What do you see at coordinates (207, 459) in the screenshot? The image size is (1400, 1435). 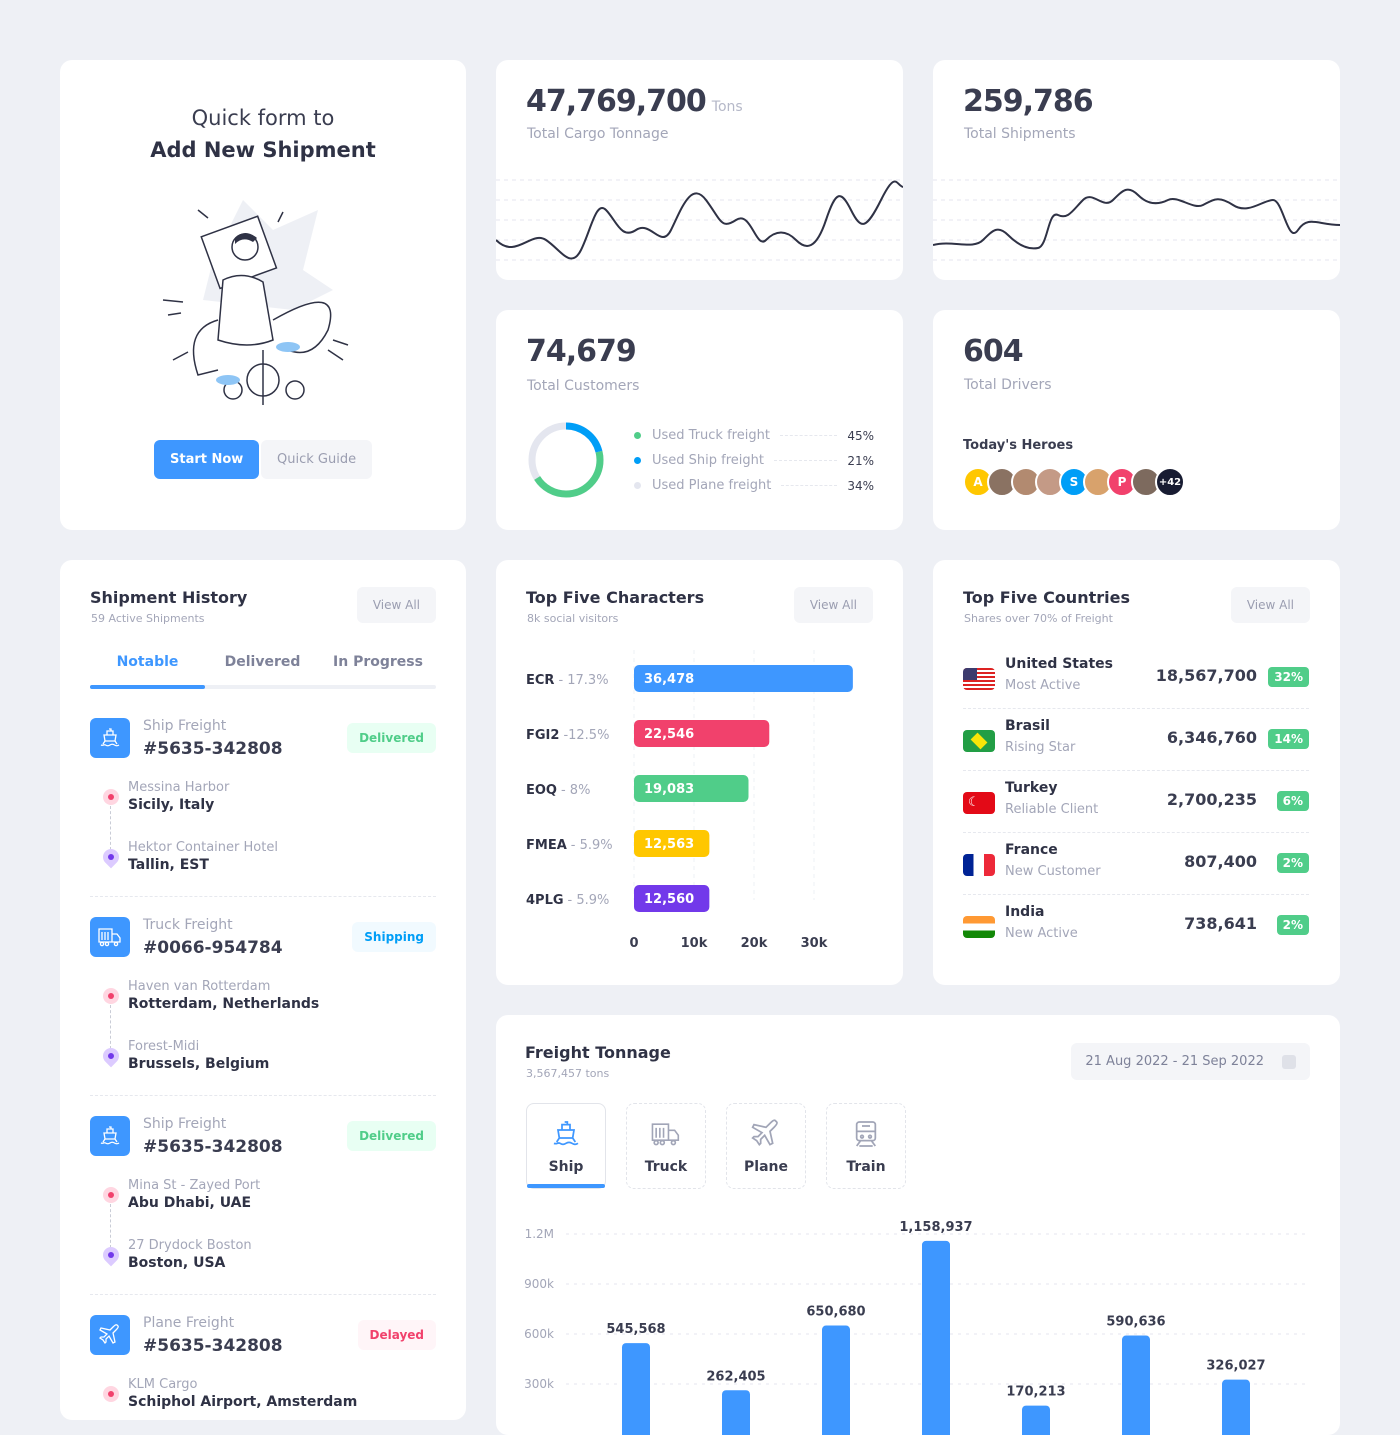 I see `start-now-button: Start Now` at bounding box center [207, 459].